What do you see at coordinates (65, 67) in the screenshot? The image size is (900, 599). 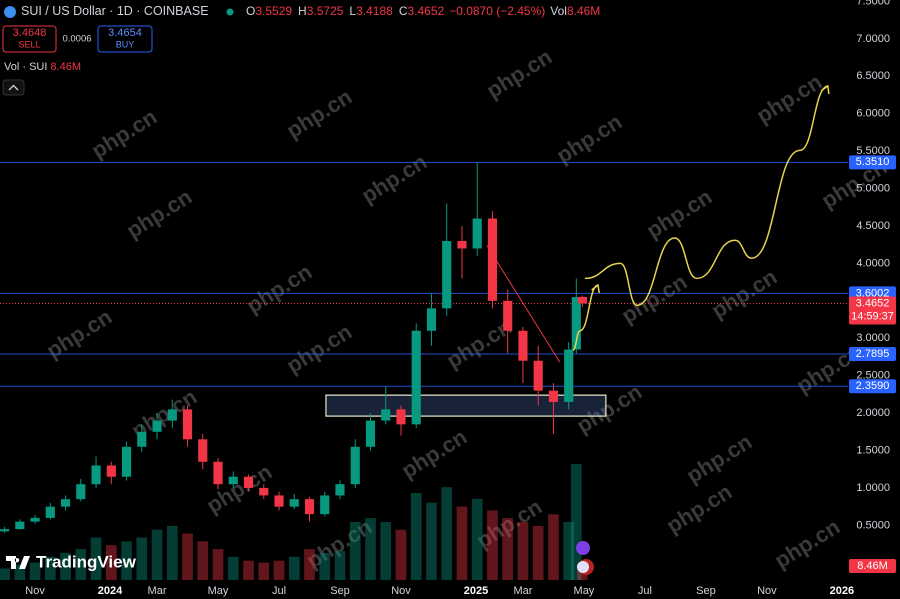 I see `volume-legend-value: 8.46M` at bounding box center [65, 67].